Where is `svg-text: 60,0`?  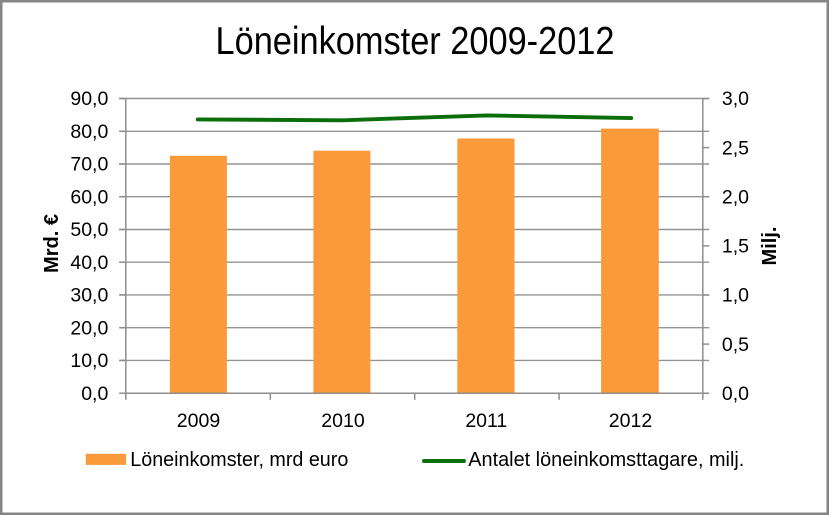
svg-text: 60,0 is located at coordinates (89, 197).